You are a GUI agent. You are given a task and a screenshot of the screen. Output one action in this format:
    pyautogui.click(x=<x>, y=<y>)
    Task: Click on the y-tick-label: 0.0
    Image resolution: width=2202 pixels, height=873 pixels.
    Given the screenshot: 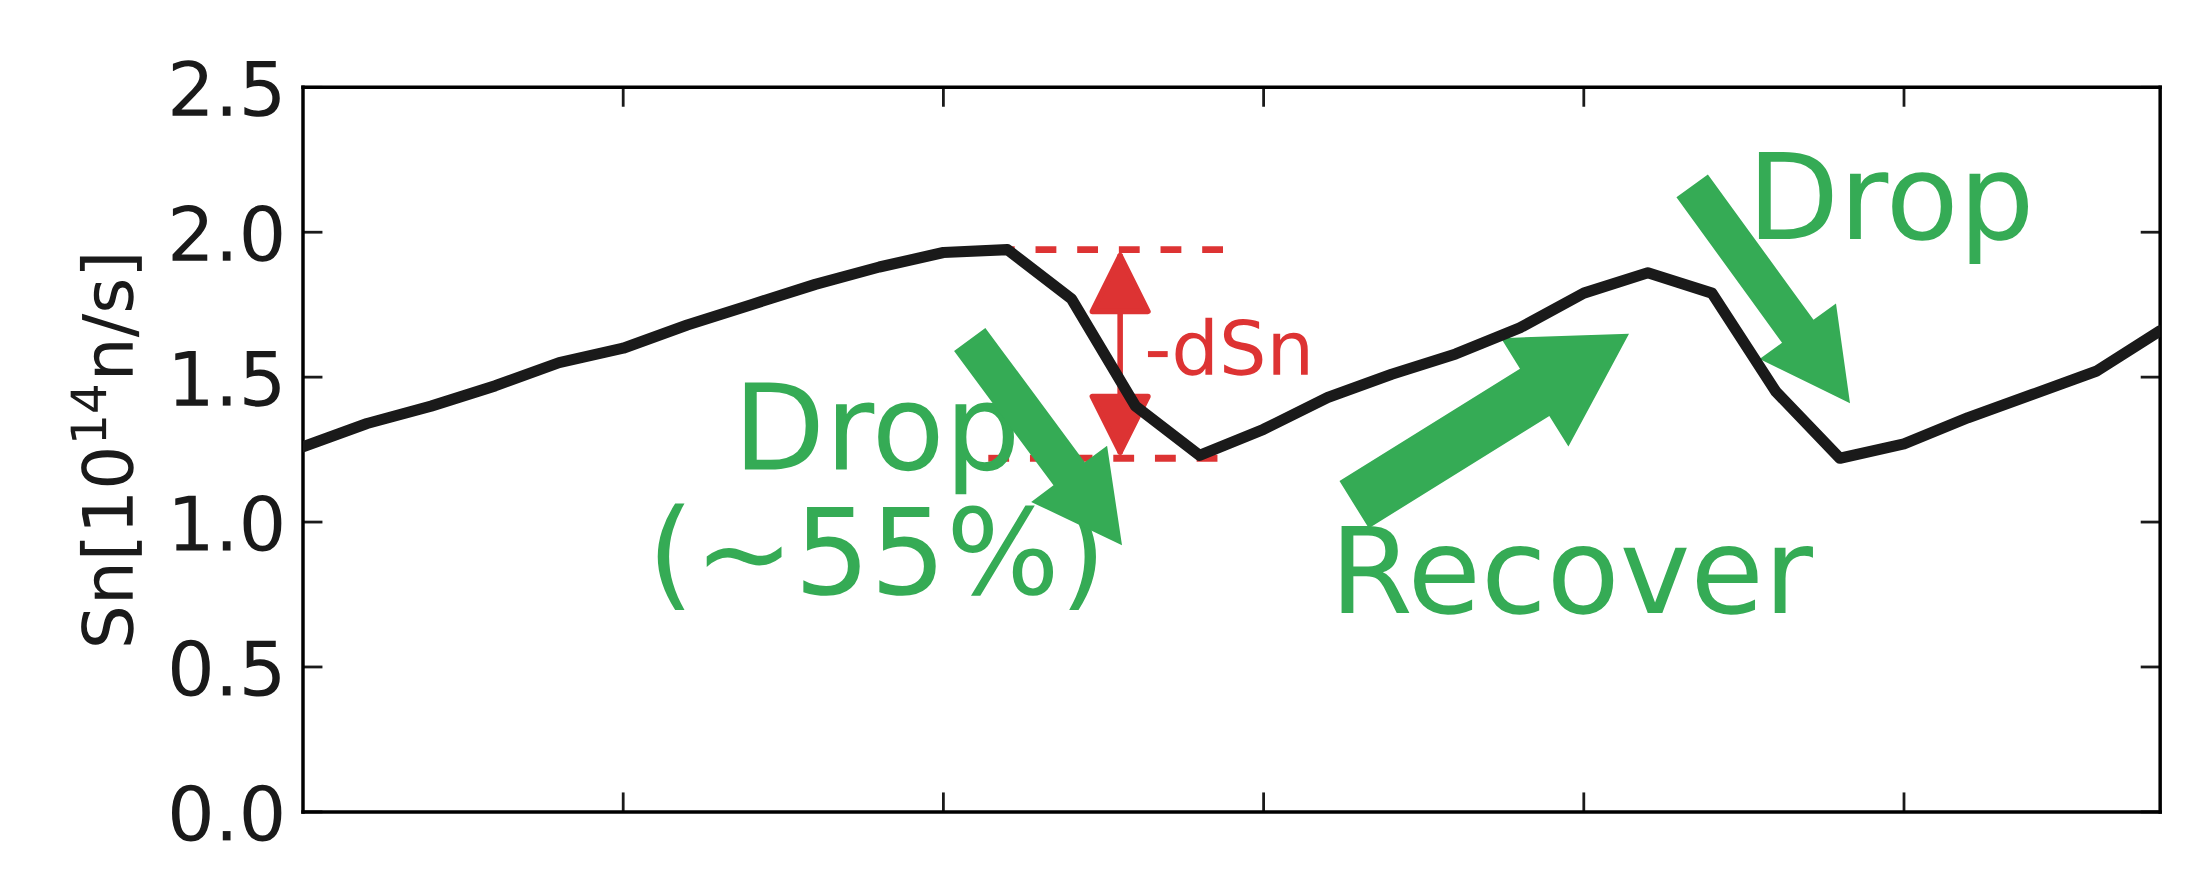 What is the action you would take?
    pyautogui.click(x=227, y=813)
    